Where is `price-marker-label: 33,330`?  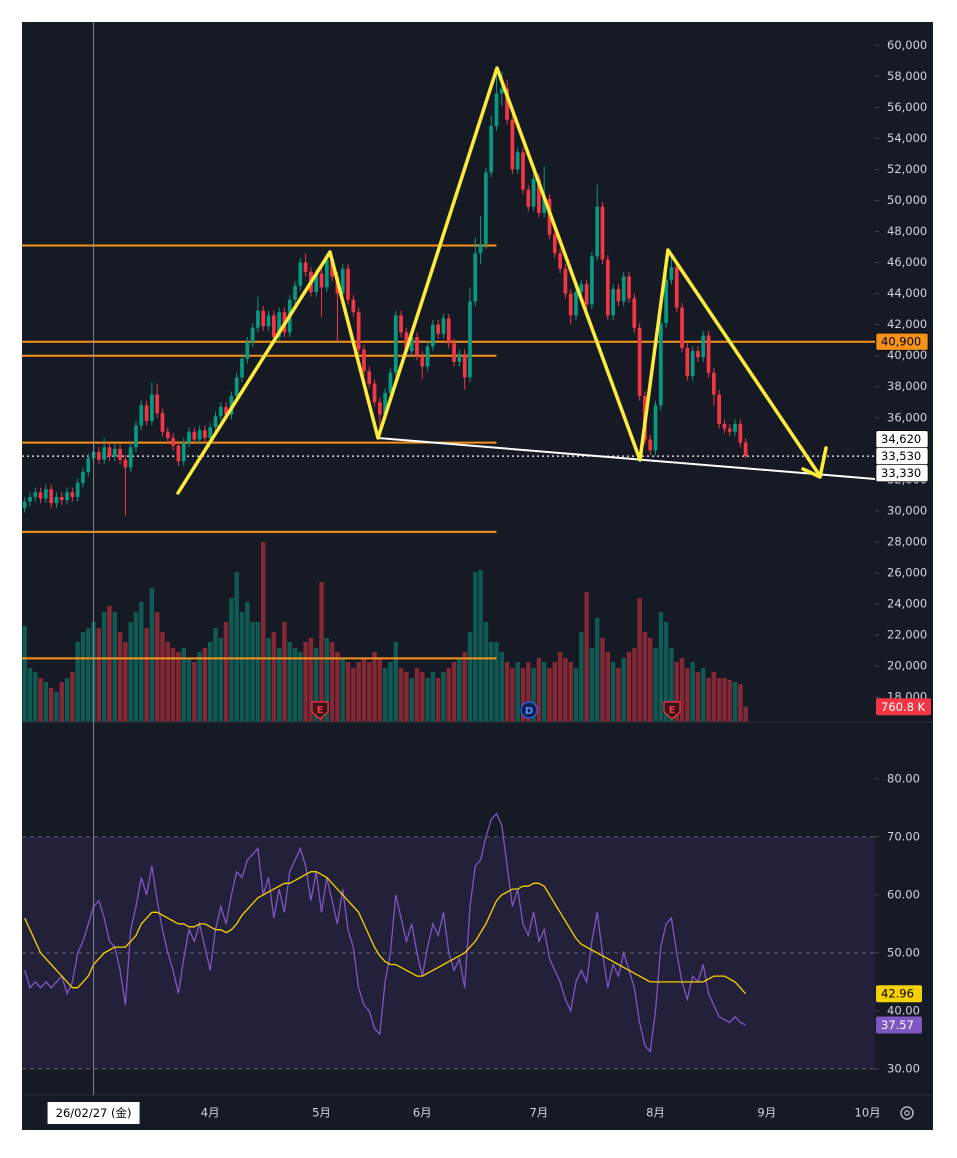
price-marker-label: 33,330 is located at coordinates (901, 473).